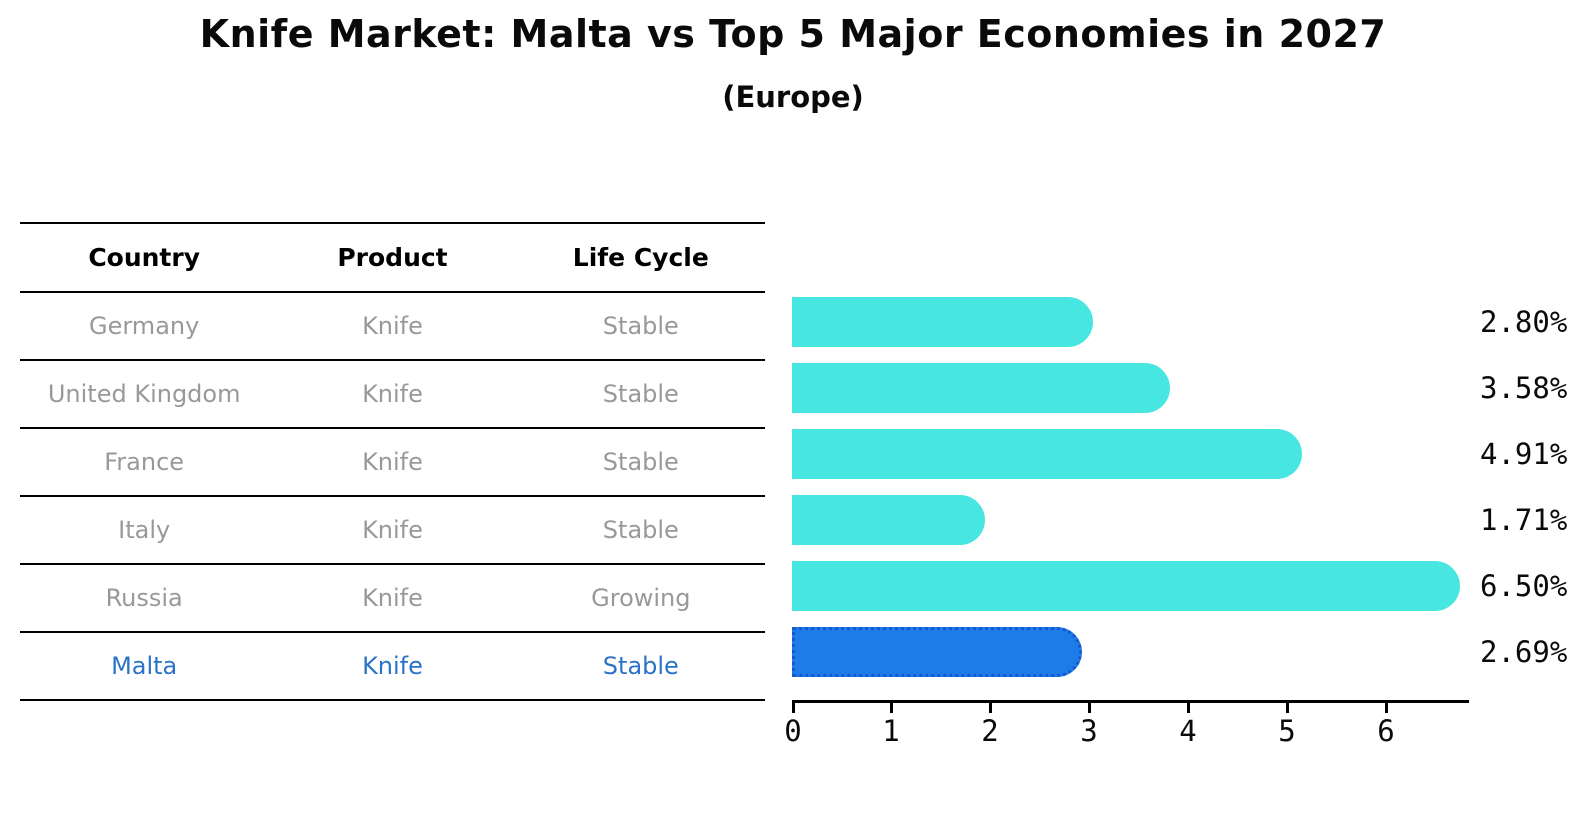 The width and height of the screenshot is (1586, 823). What do you see at coordinates (1126, 586) in the screenshot?
I see `bar-russia` at bounding box center [1126, 586].